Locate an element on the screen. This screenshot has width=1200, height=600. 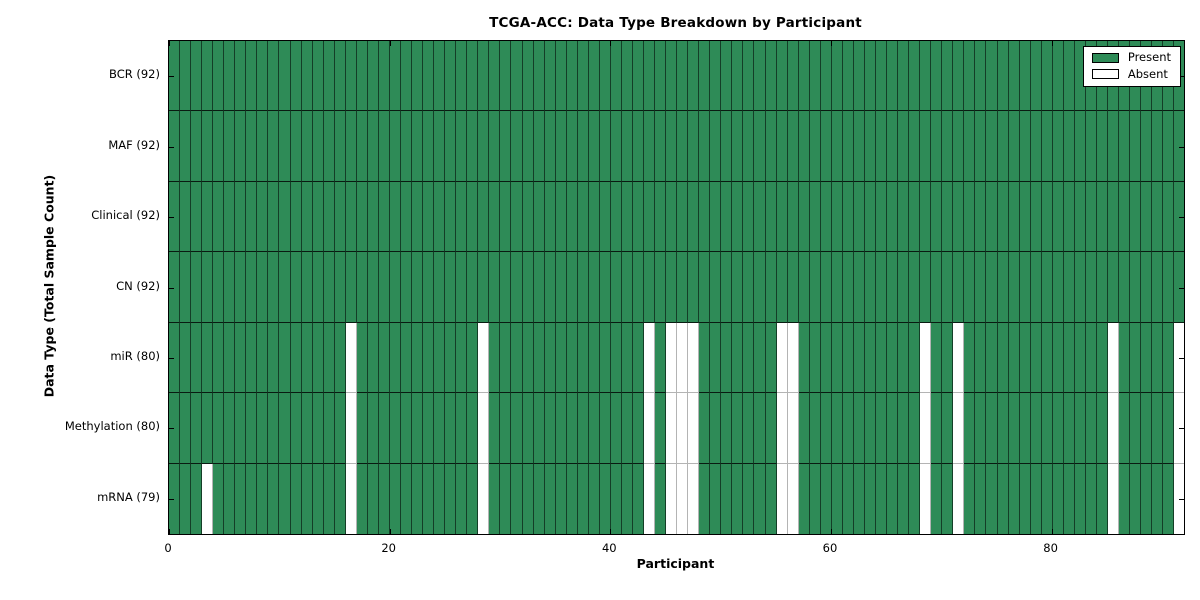
y-tick-mark is located at coordinates (171, 77).